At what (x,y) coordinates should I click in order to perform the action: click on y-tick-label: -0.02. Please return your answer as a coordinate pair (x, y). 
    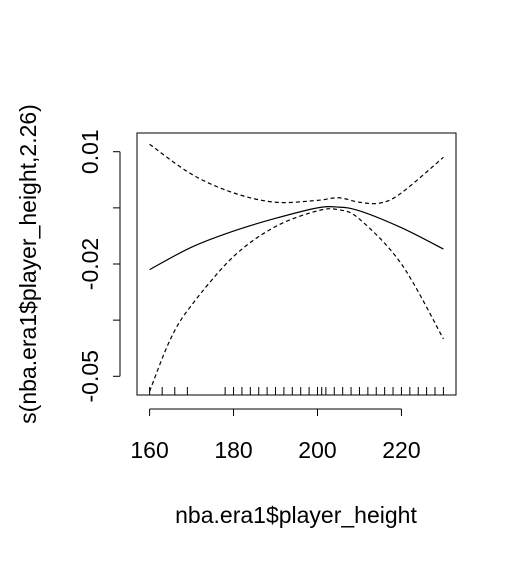
    Looking at the image, I should click on (90, 264).